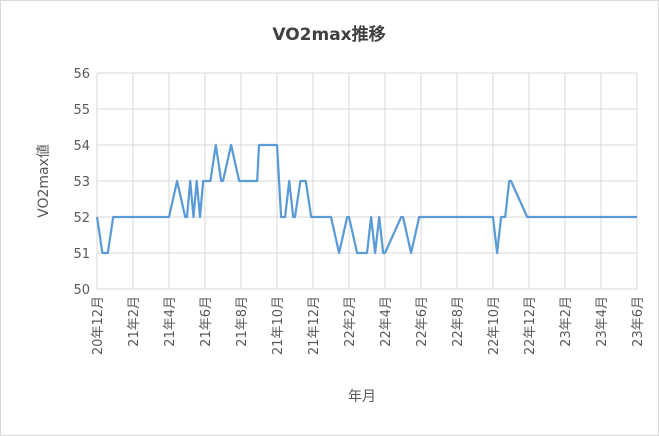 This screenshot has width=659, height=436. Describe the element at coordinates (81, 146) in the screenshot. I see `y-tick-label: 54` at that location.